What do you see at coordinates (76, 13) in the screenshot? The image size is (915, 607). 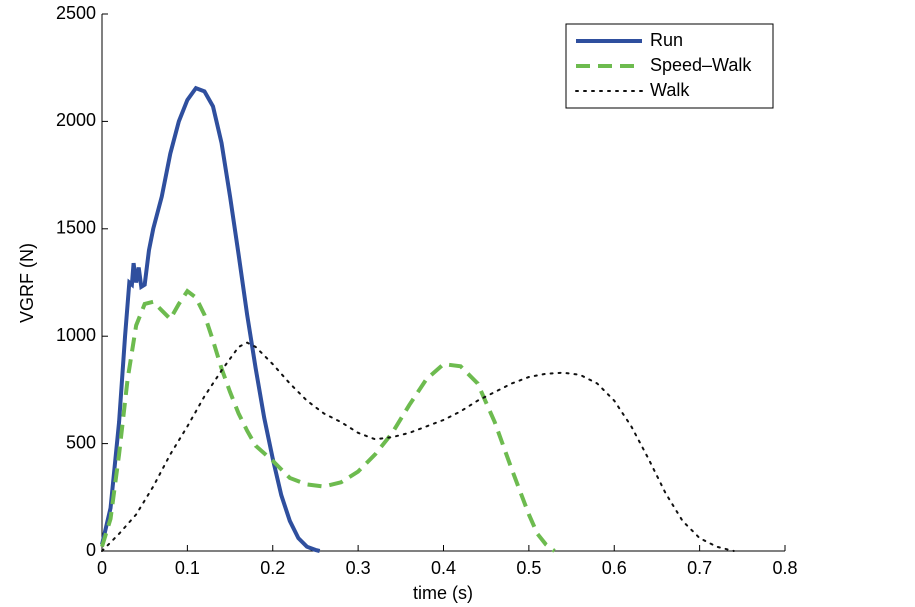 I see `y-tick-label: 2500` at bounding box center [76, 13].